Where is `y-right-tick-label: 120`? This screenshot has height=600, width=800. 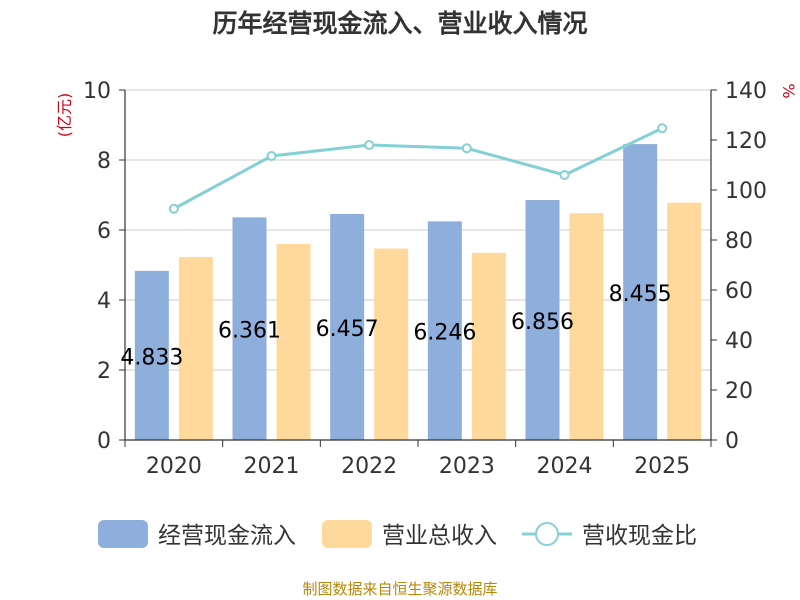
y-right-tick-label: 120 is located at coordinates (746, 141).